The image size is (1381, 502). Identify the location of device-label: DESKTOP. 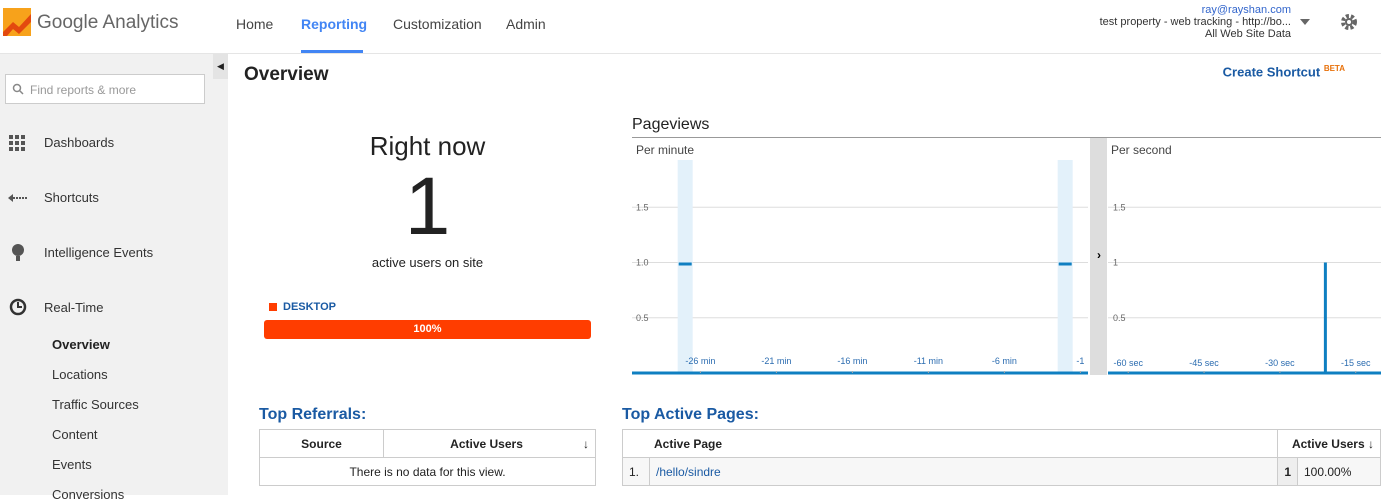
(309, 307).